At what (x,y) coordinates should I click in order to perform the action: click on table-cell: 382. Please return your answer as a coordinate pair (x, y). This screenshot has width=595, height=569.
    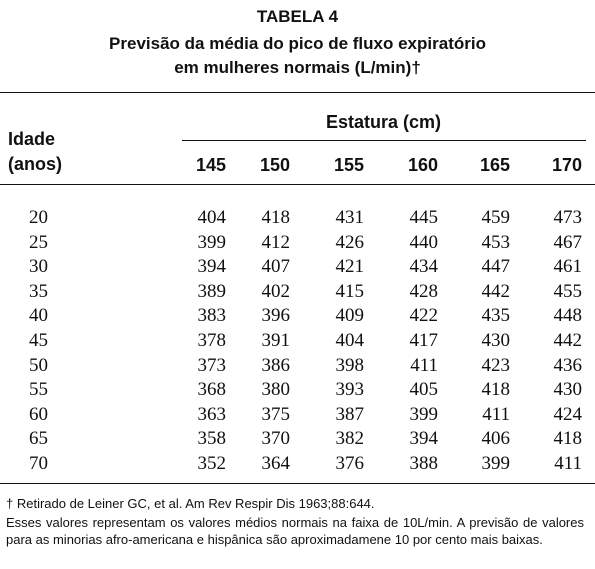
    Looking at the image, I should click on (350, 439).